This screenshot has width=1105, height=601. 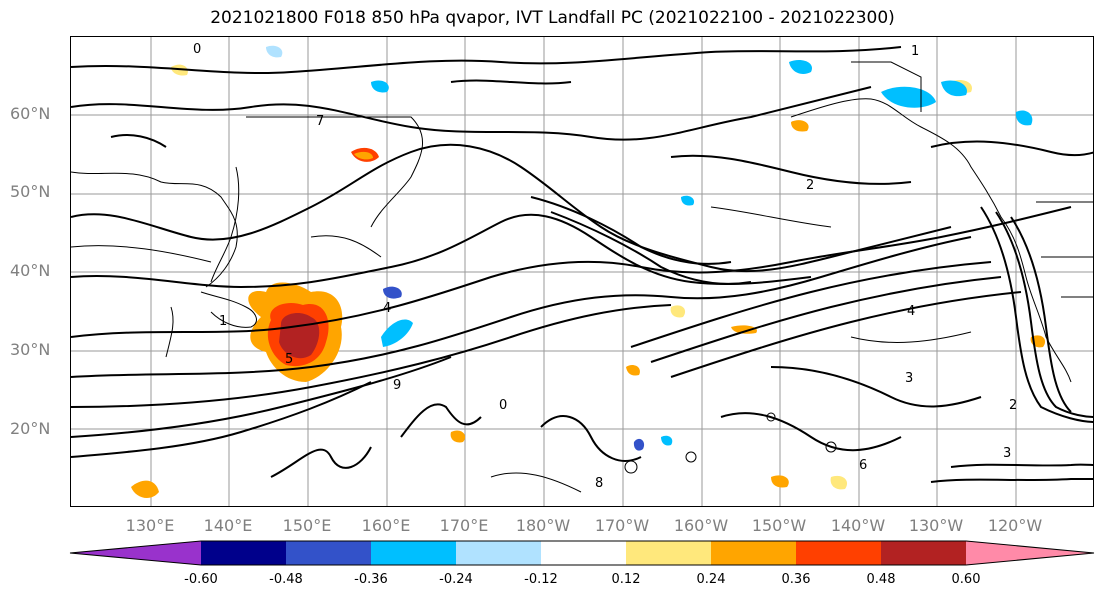 I want to click on lat-label-20n: 20°N, so click(x=30, y=428).